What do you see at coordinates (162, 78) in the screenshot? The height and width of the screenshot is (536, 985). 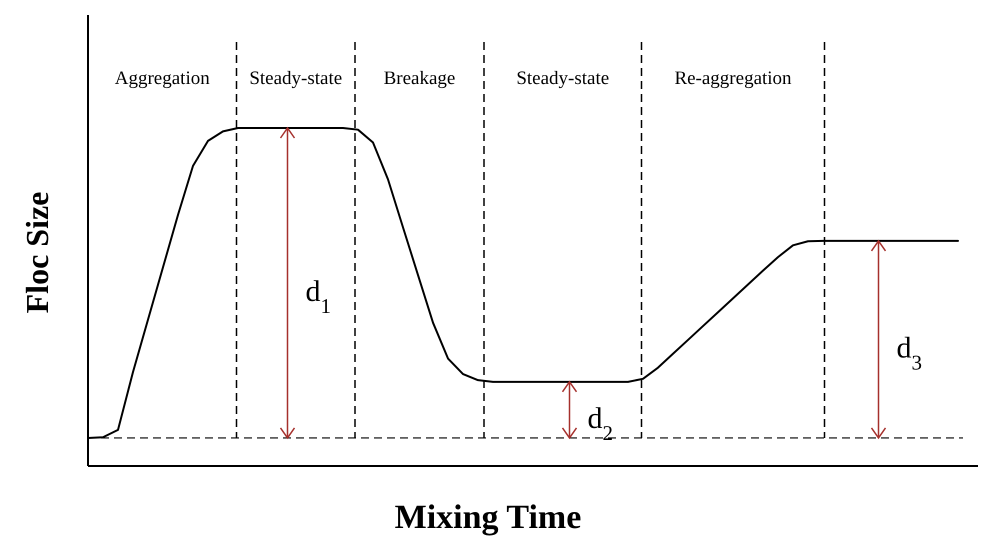 I see `text: Aggregation` at bounding box center [162, 78].